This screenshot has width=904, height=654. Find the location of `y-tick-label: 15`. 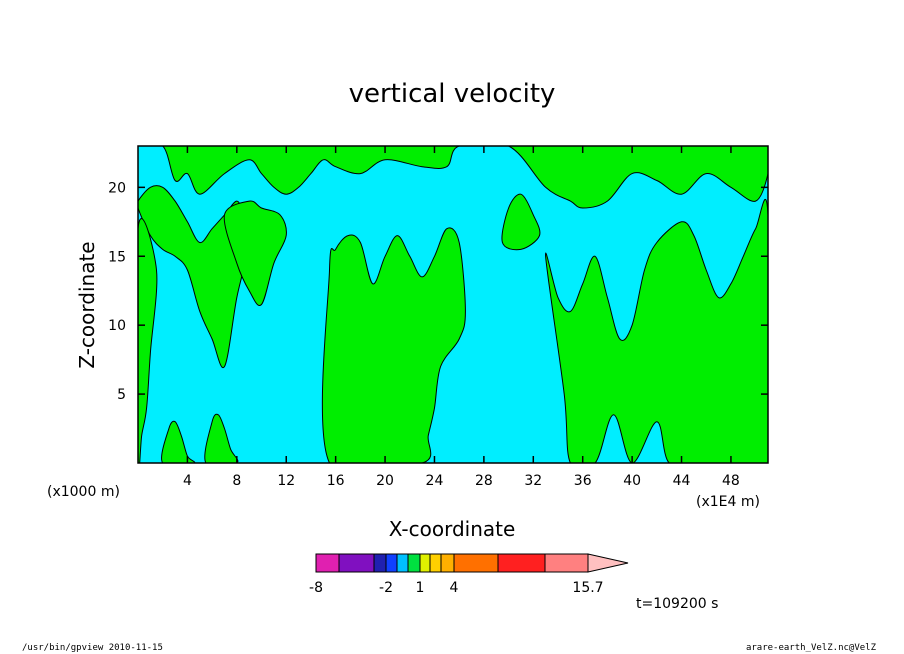

y-tick-label: 15 is located at coordinates (117, 257).